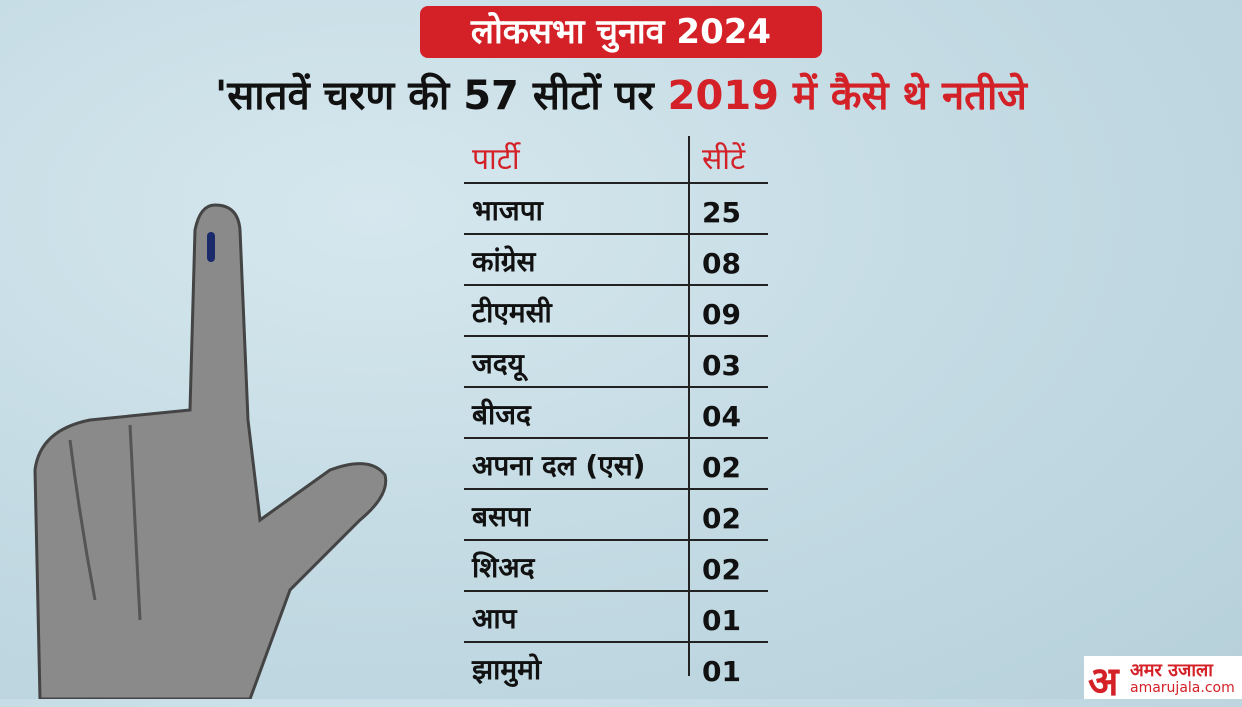 The width and height of the screenshot is (1242, 707). Describe the element at coordinates (616, 209) in the screenshot. I see `table-row: भाजपा 25` at that location.